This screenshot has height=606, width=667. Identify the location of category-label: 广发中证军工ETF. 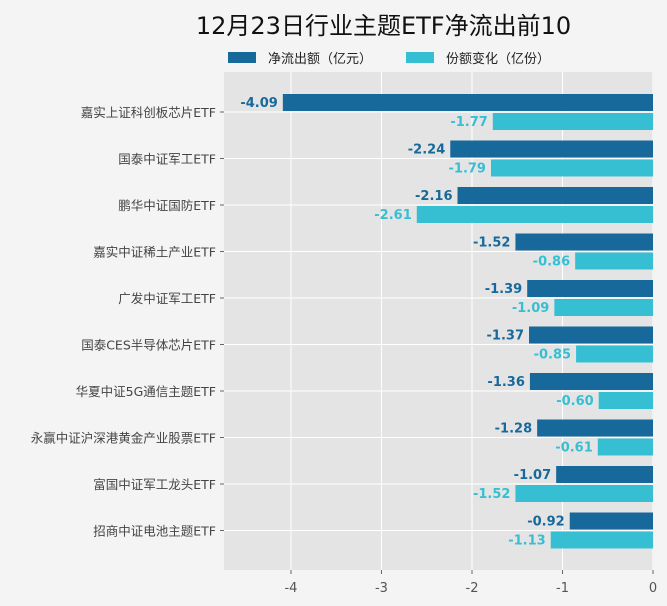
(167, 298).